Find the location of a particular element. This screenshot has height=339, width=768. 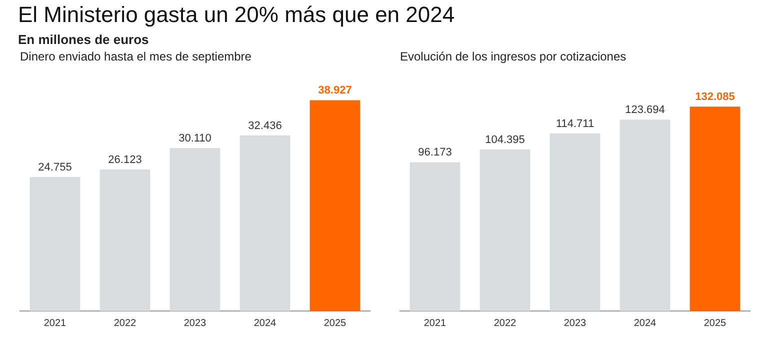

data-label: 132.085 is located at coordinates (715, 97).